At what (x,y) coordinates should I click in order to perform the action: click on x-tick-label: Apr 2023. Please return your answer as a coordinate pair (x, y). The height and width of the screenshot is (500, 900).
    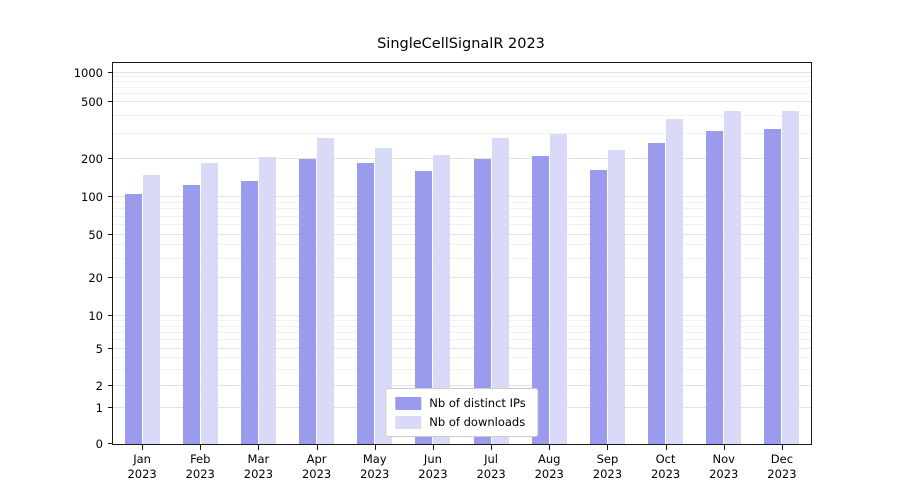
    Looking at the image, I should click on (316, 466).